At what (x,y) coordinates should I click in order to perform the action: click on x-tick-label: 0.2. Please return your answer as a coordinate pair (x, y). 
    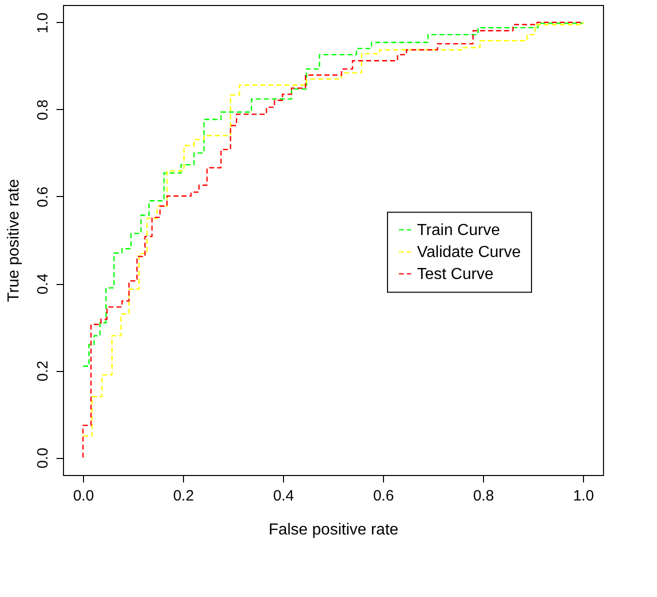
    Looking at the image, I should click on (183, 496).